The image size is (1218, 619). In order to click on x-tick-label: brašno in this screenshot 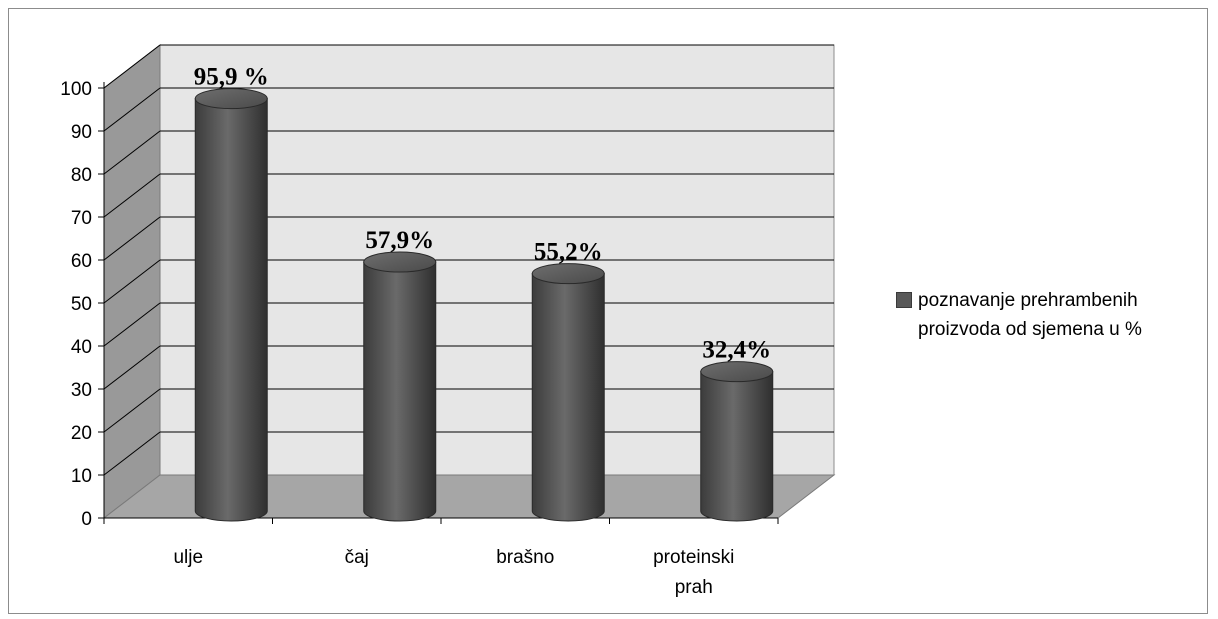, I will do `click(525, 557)`.